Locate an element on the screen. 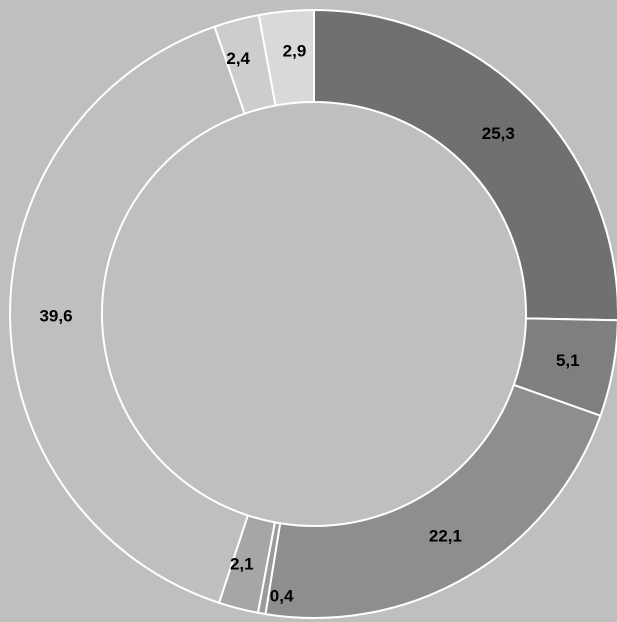  data-label-3: 0,4 is located at coordinates (282, 596).